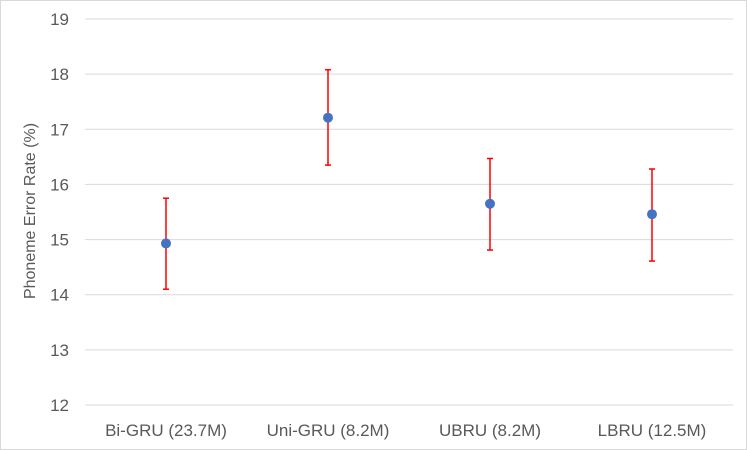 This screenshot has height=450, width=747. Describe the element at coordinates (59, 350) in the screenshot. I see `y-tick-label-13: 13` at that location.